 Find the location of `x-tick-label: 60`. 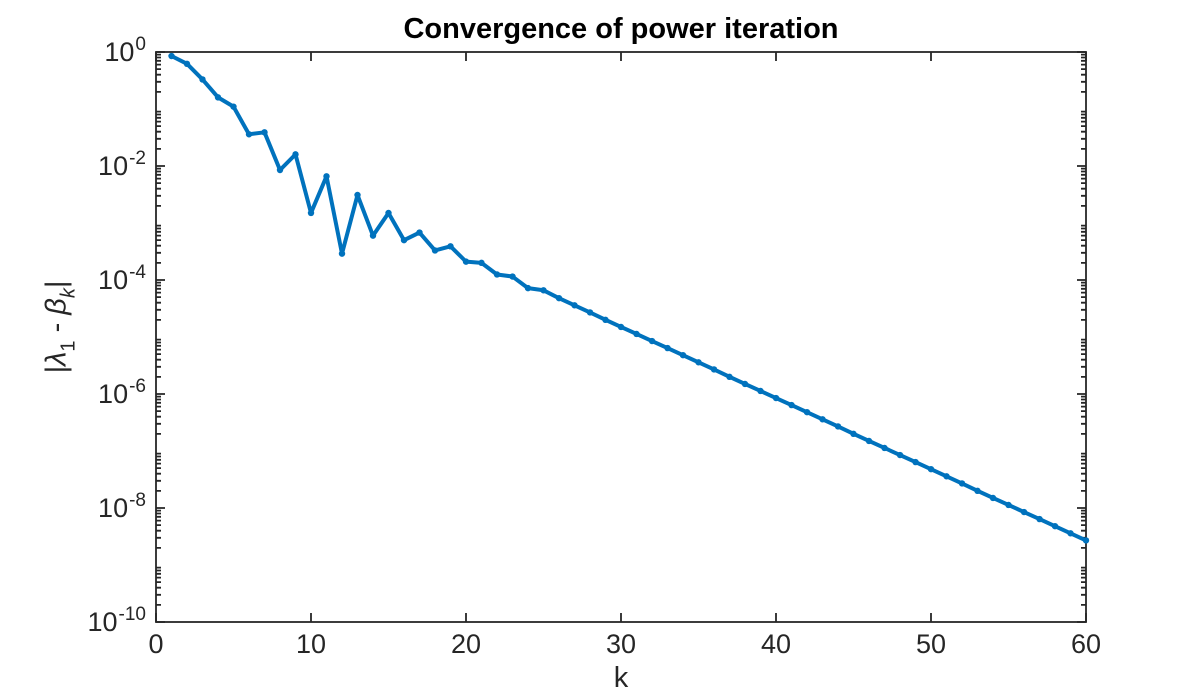

x-tick-label: 60 is located at coordinates (1086, 644).